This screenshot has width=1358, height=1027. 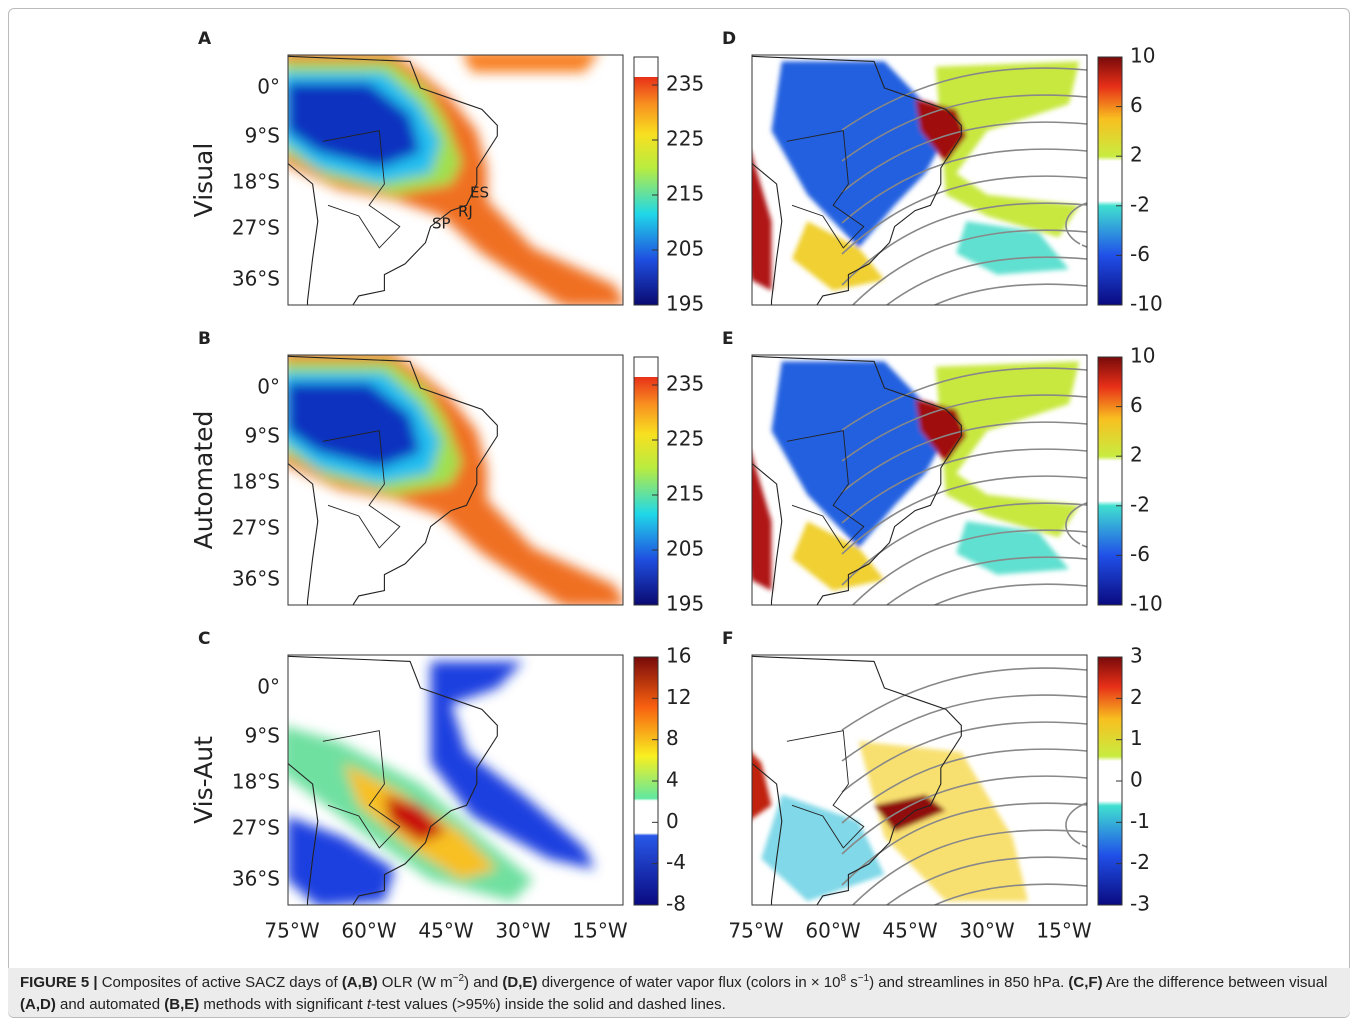 What do you see at coordinates (204, 339) in the screenshot?
I see `panel-letter: B` at bounding box center [204, 339].